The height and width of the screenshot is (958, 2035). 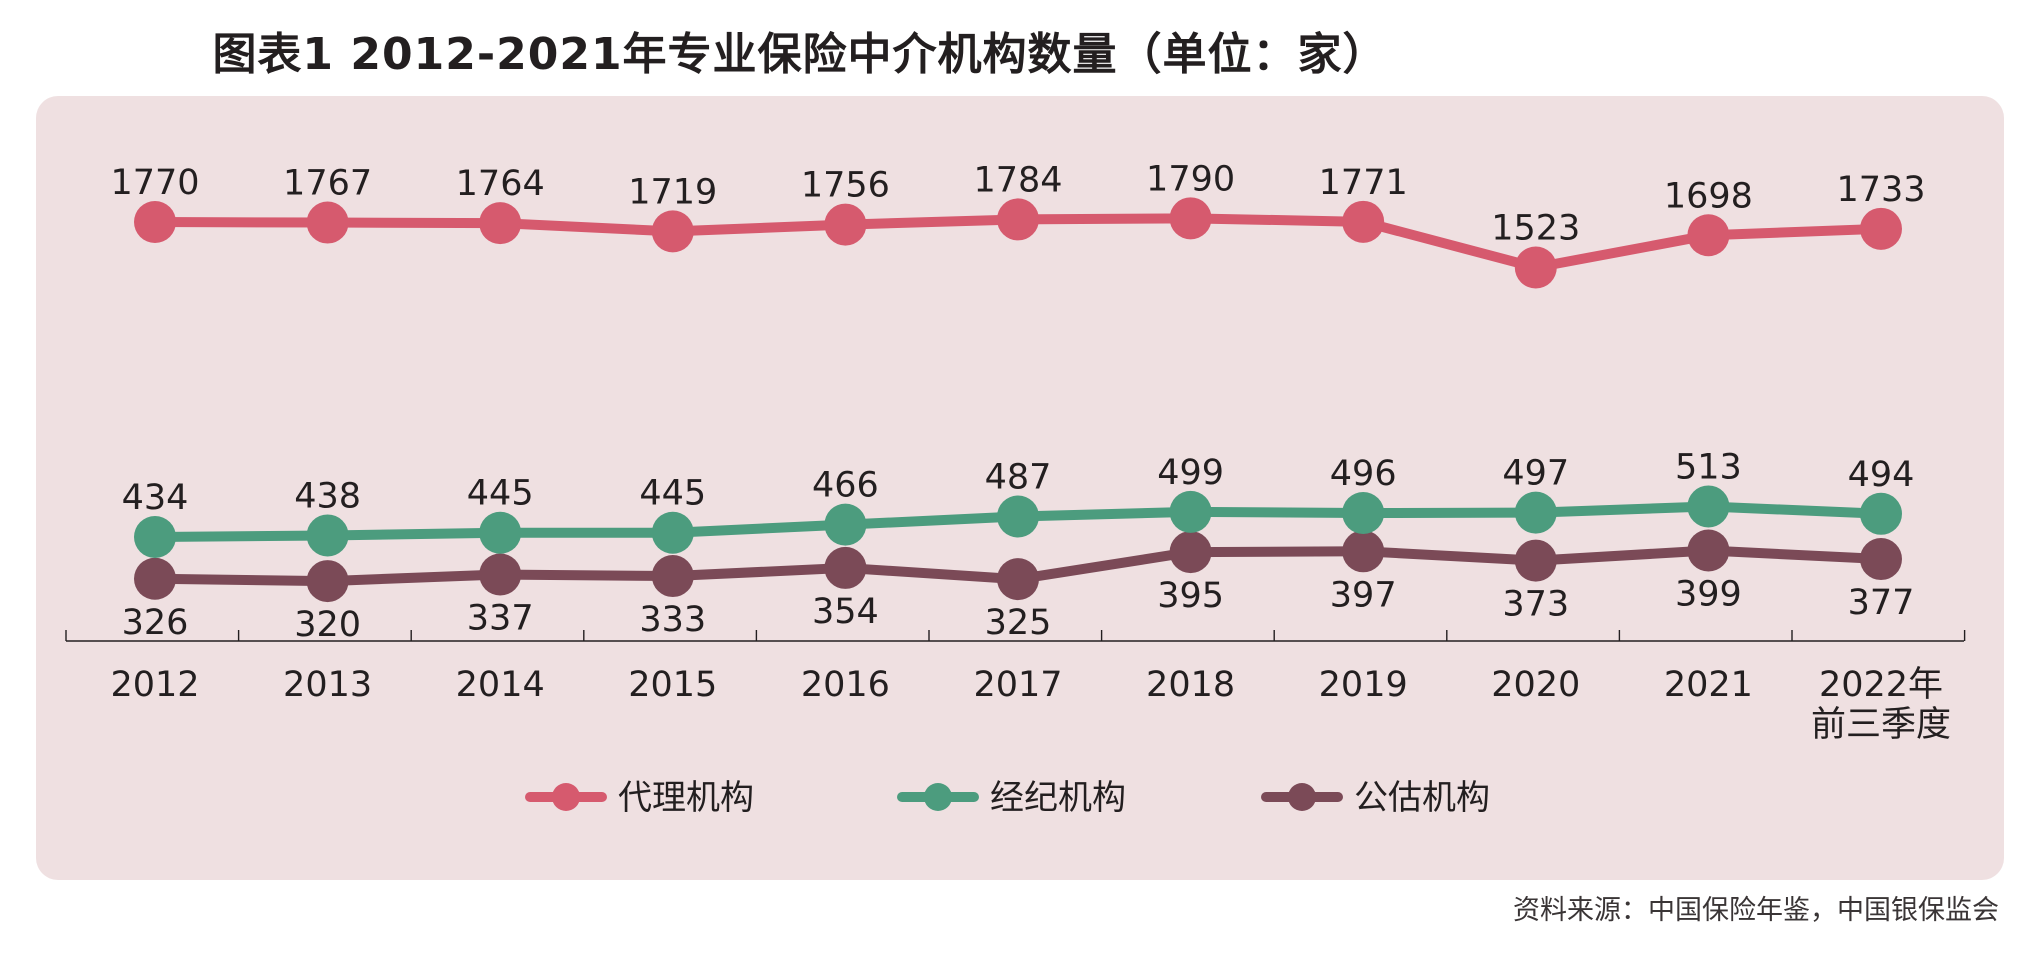 I want to click on x-tick-label: 2018, so click(x=1190, y=685).